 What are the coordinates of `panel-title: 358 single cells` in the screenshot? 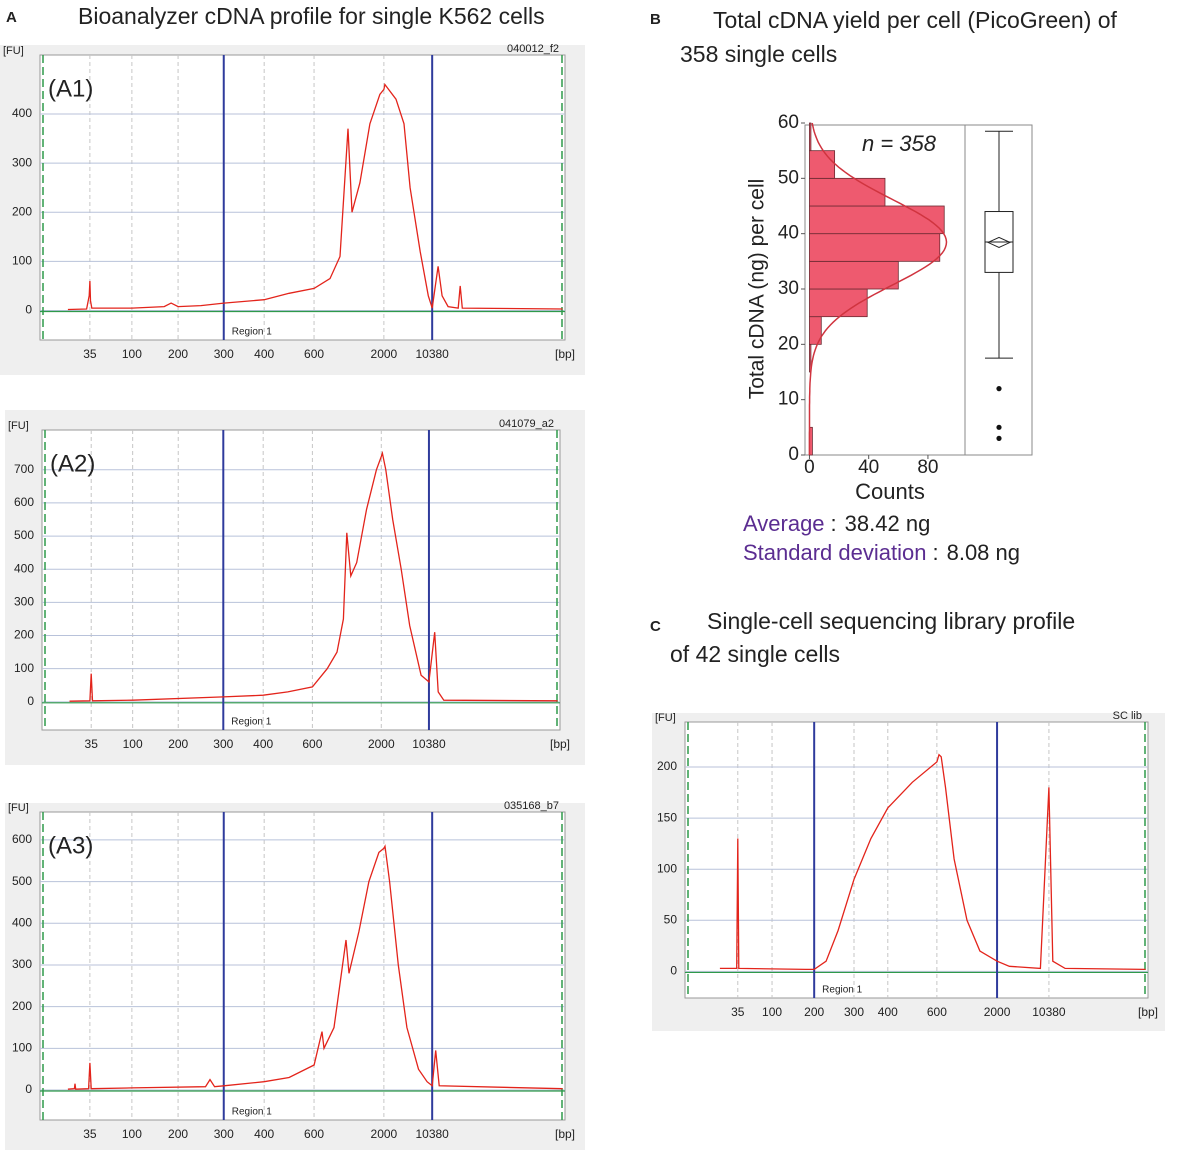 It's located at (758, 54).